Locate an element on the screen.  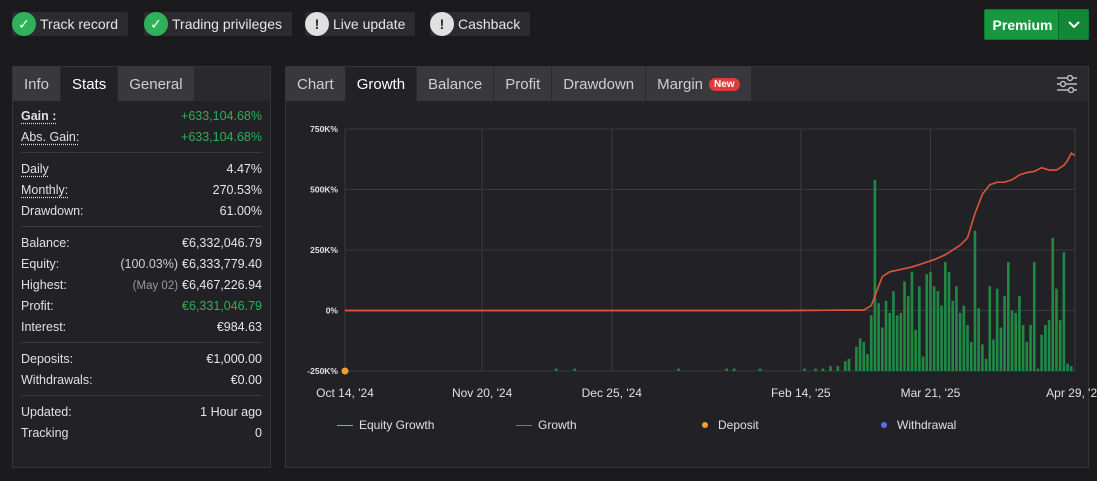
tab-info: Info is located at coordinates (37, 84).